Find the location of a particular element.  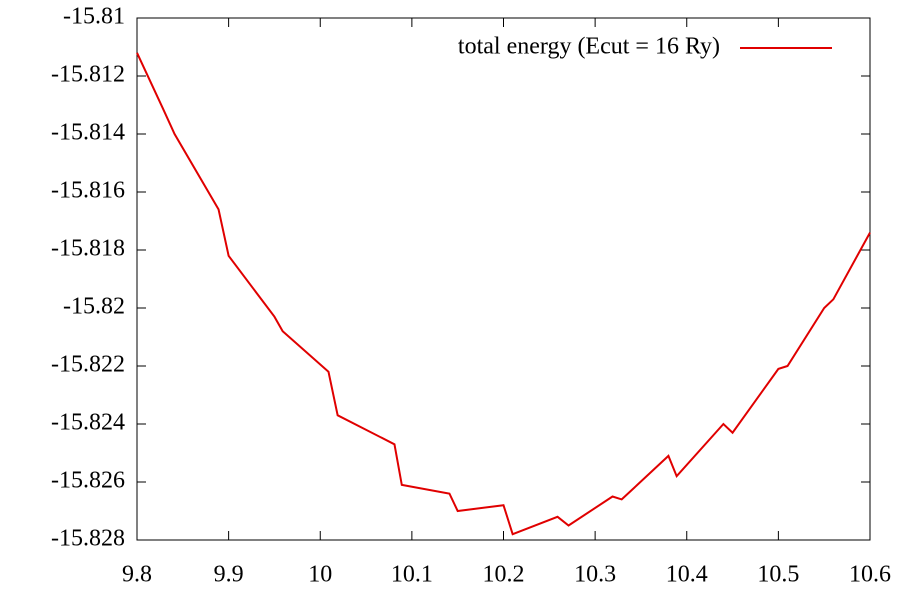

x-tick-label: 10.3 is located at coordinates (595, 575).